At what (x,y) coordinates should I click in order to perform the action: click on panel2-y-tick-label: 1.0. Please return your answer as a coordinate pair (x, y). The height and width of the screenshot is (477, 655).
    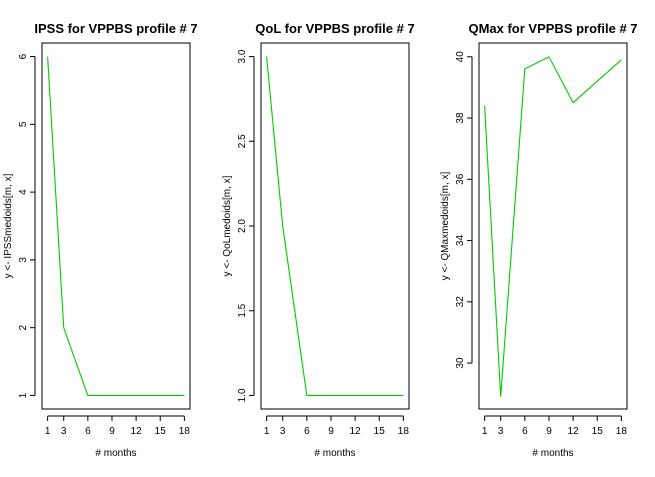
    Looking at the image, I should click on (242, 395).